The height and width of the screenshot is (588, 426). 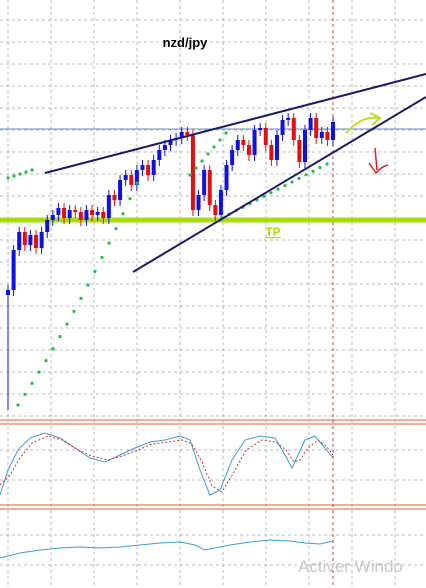 I want to click on up-arrow, so click(x=363, y=123).